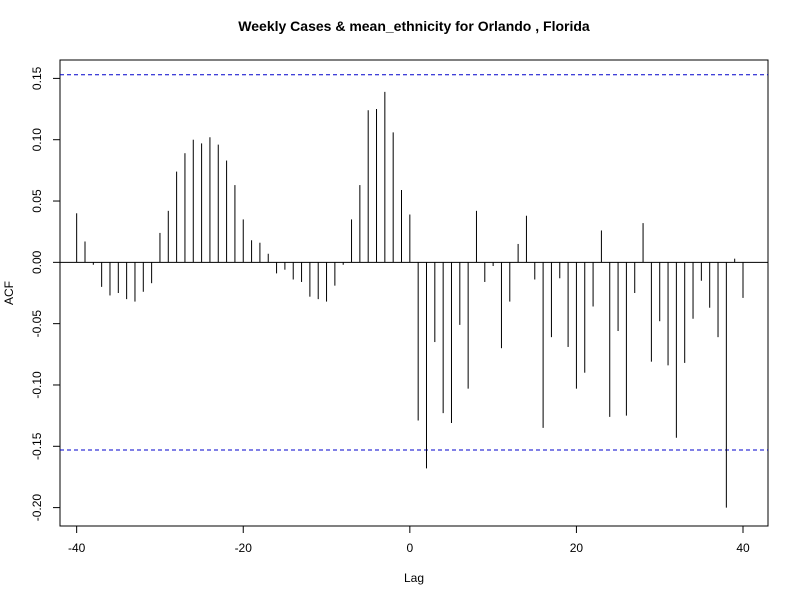 This screenshot has width=800, height=600. What do you see at coordinates (9, 293) in the screenshot?
I see `y-axis-label: ACF` at bounding box center [9, 293].